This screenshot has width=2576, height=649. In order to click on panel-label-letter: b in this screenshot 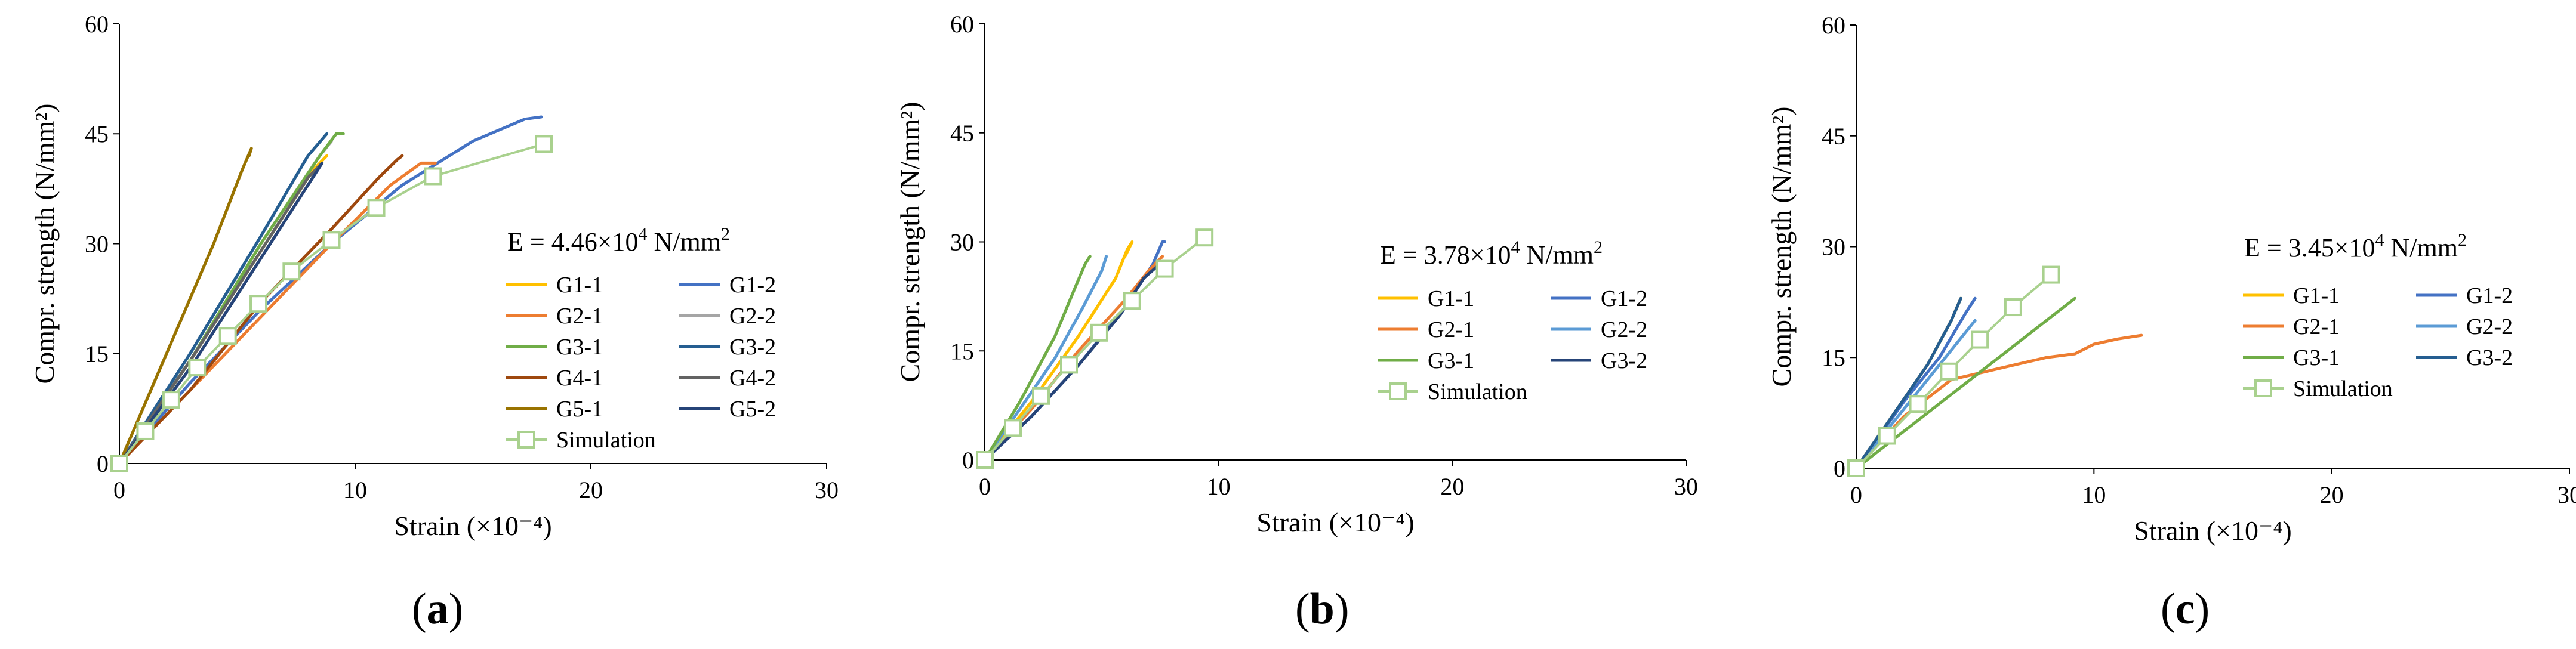, I will do `click(1322, 609)`.